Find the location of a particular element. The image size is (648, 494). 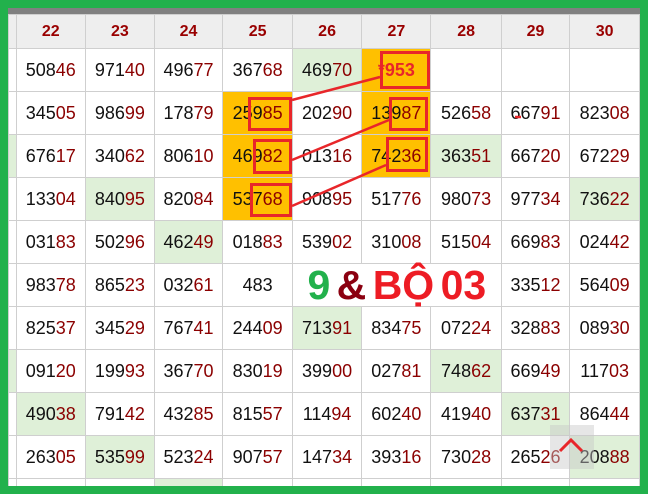

result-cell: 20290 is located at coordinates (327, 113).